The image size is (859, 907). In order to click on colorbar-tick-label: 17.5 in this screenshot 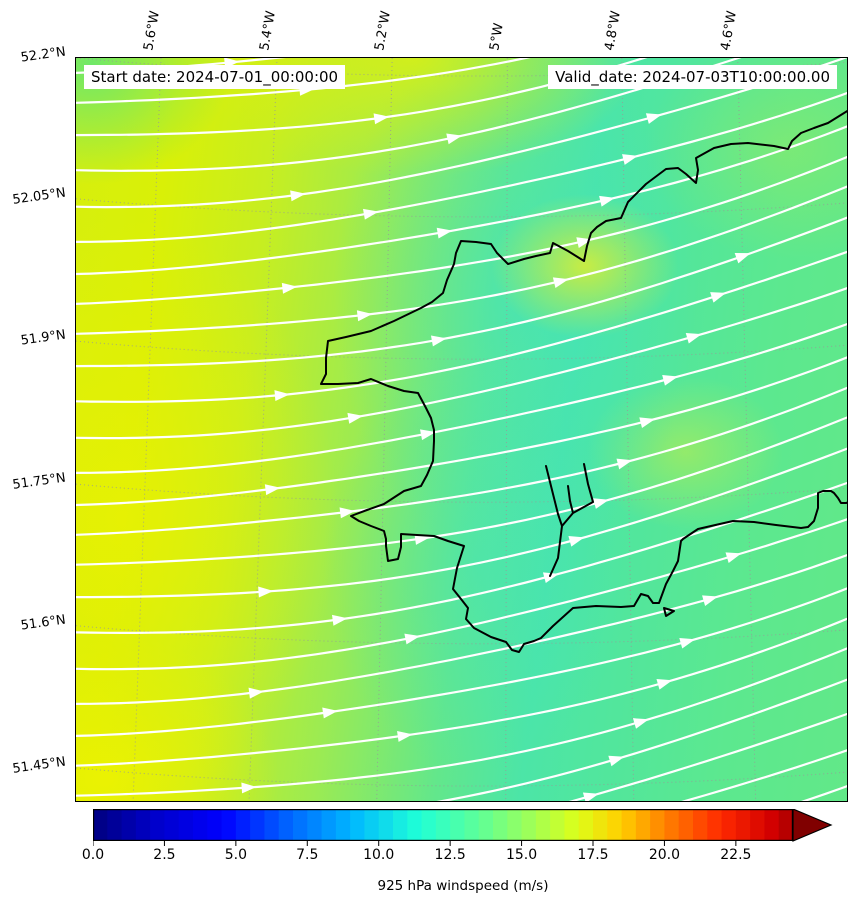, I will do `click(593, 855)`.